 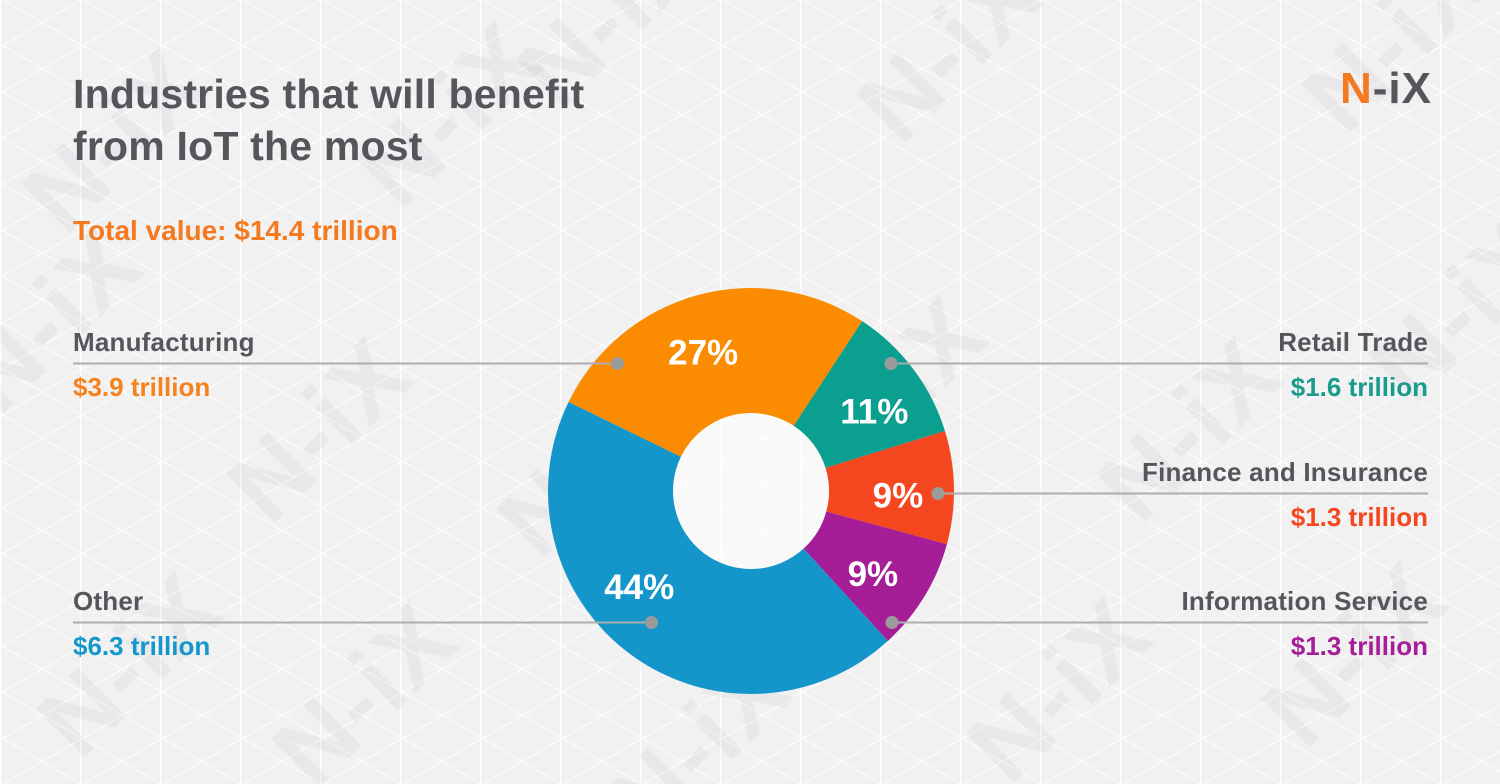 I want to click on pie-slice-finance-and-insurance, so click(x=889, y=487).